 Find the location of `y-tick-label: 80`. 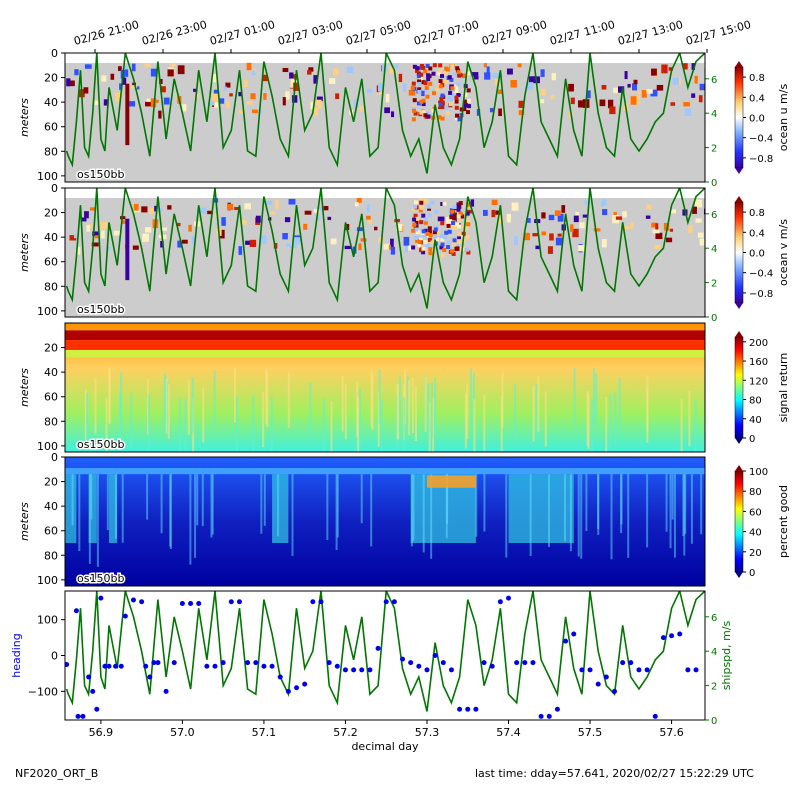

y-tick-label: 80 is located at coordinates (51, 286).